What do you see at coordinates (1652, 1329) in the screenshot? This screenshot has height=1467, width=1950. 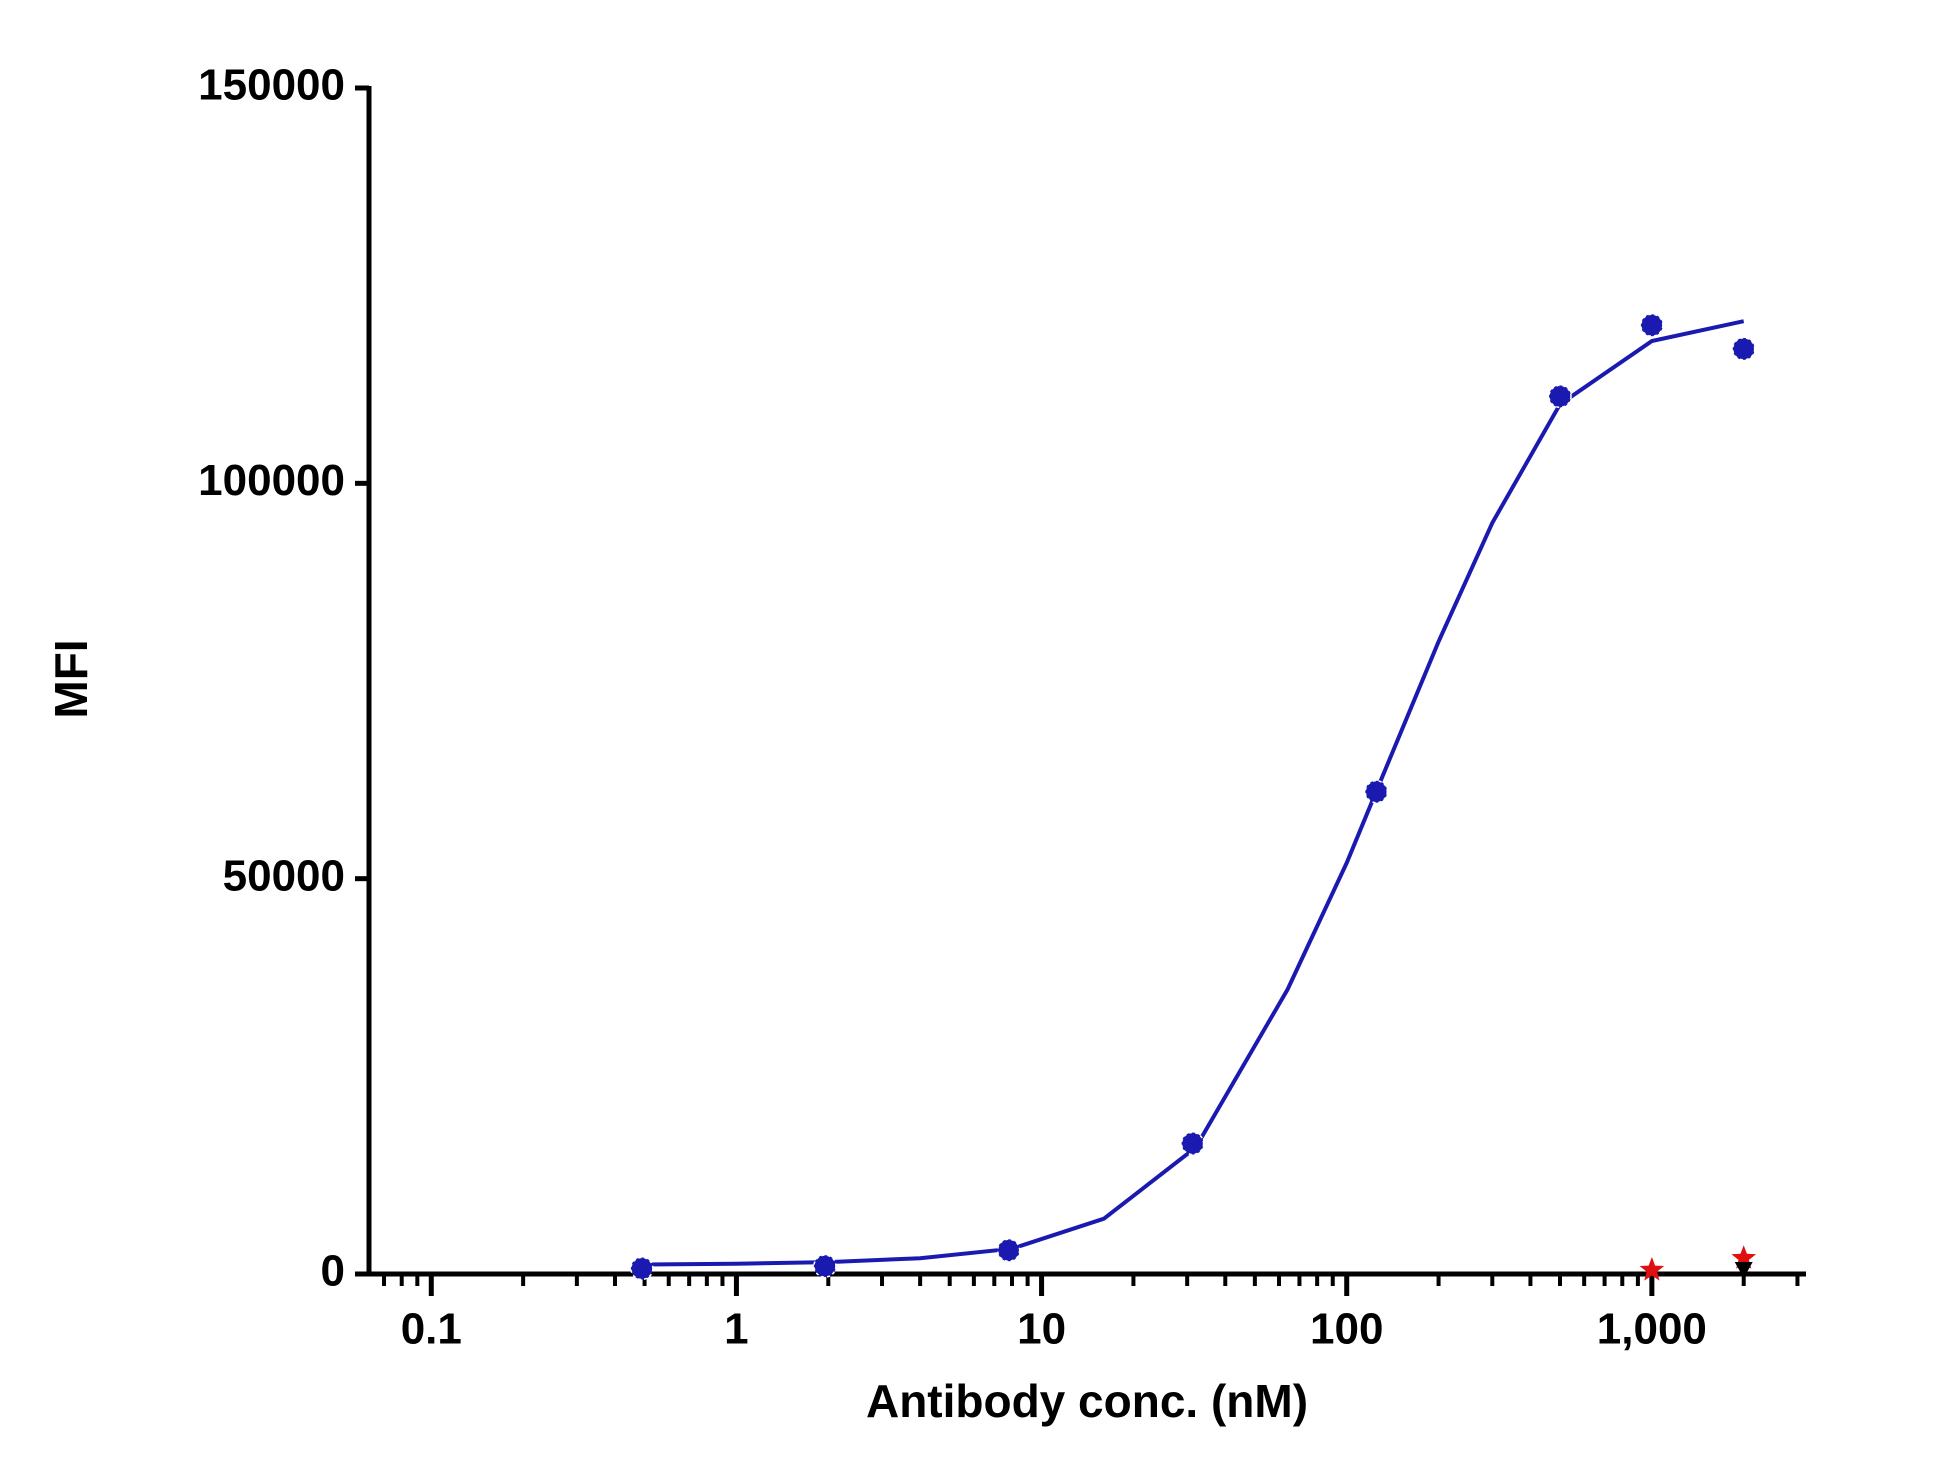 I see `x-tick-label: 1,000` at bounding box center [1652, 1329].